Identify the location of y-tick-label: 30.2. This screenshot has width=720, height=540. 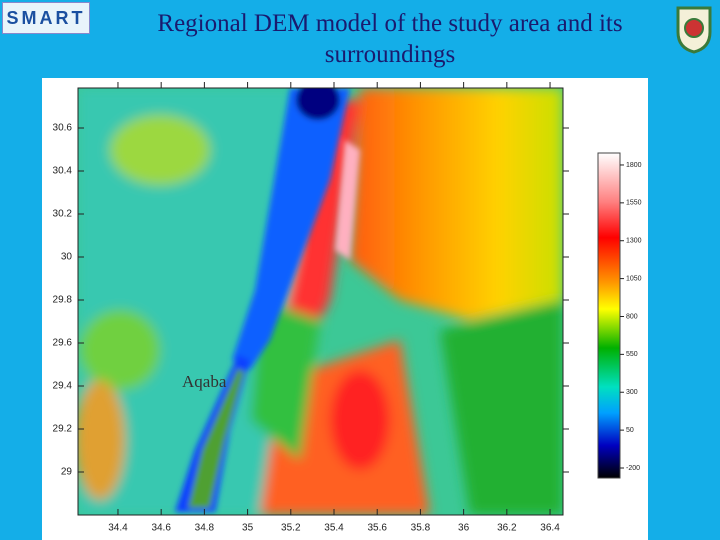
(63, 214).